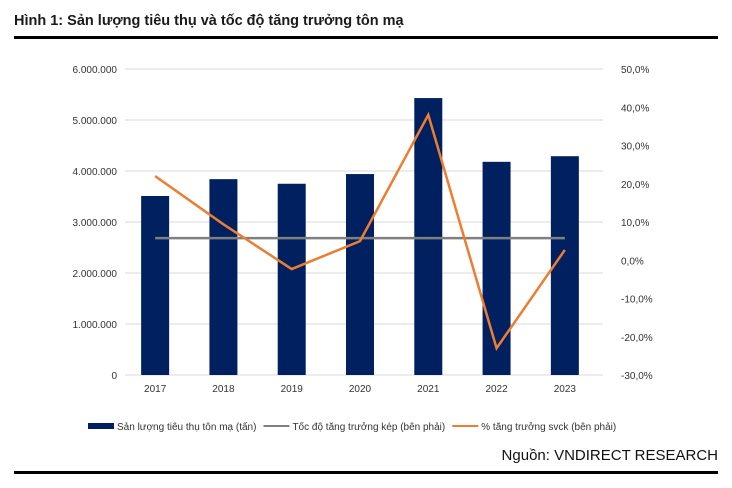 The width and height of the screenshot is (732, 488). Describe the element at coordinates (360, 389) in the screenshot. I see `x-tick-label: 2020` at that location.